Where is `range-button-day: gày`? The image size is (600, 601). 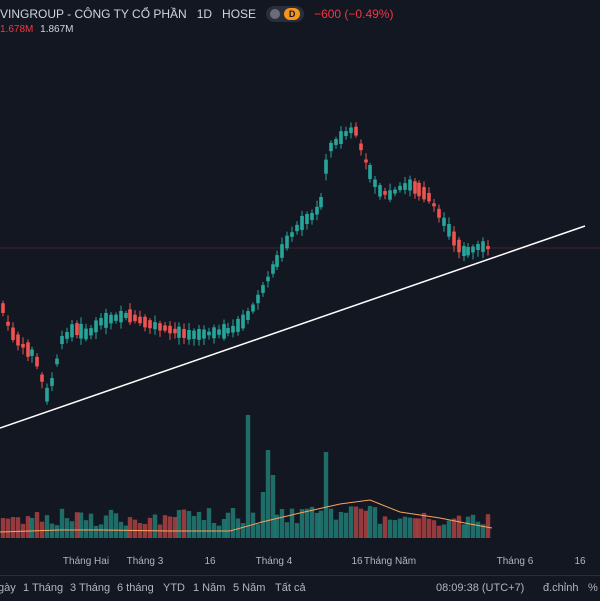 range-button-day: gày is located at coordinates (8, 588).